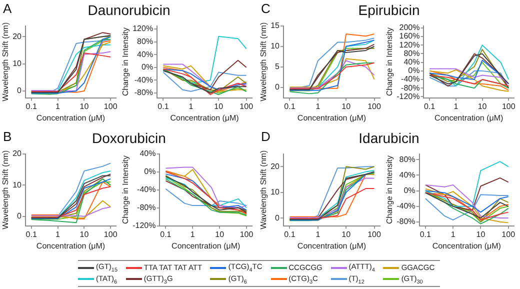  I want to click on chart-title: Idarubicin, so click(389, 138).